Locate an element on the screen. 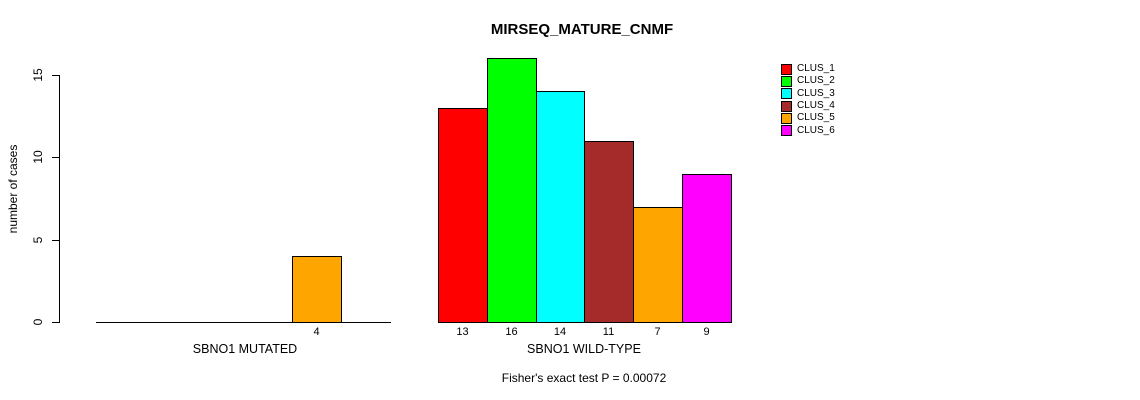 Image resolution: width=1140 pixels, height=400 pixels. group-label-mutated: SBNO1 MUTATED is located at coordinates (245, 349).